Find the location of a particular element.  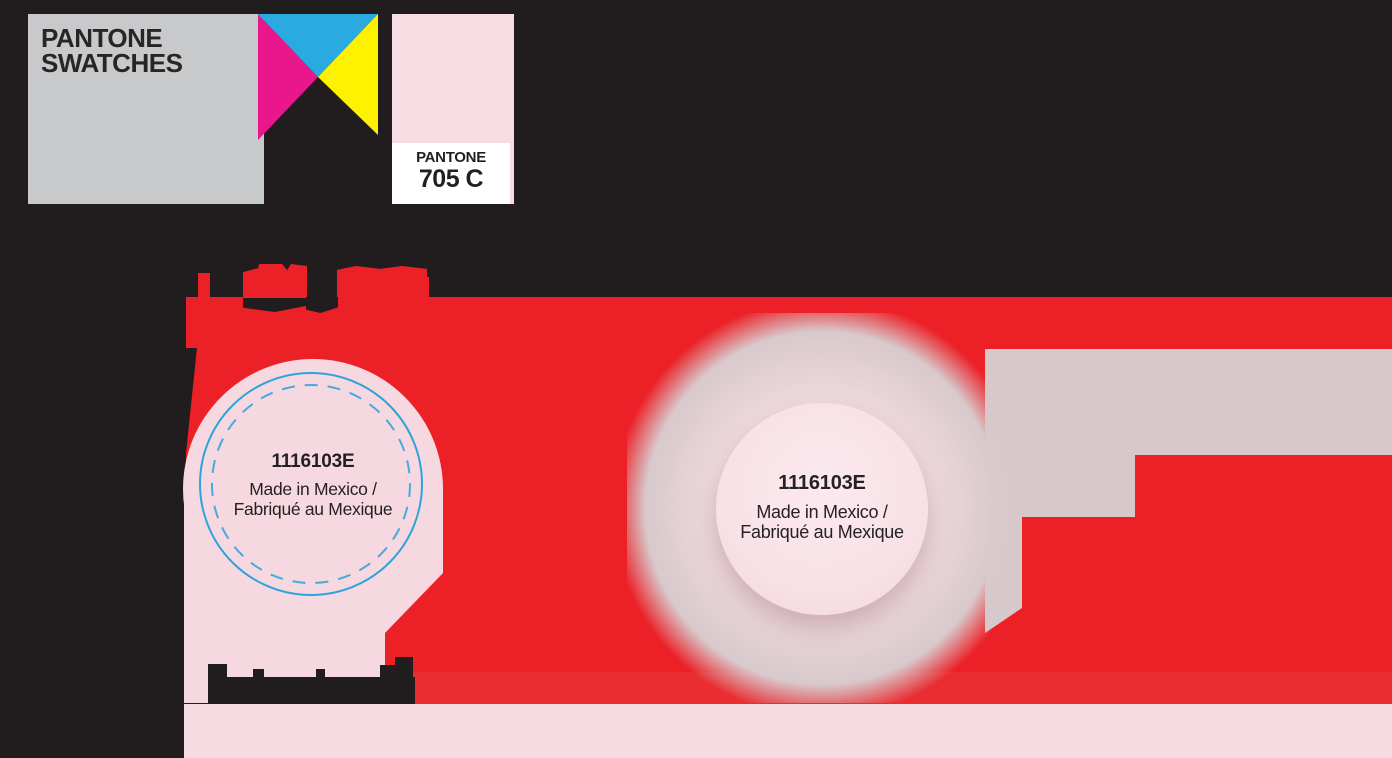

chip-brand-label: PANTONE is located at coordinates (451, 157).